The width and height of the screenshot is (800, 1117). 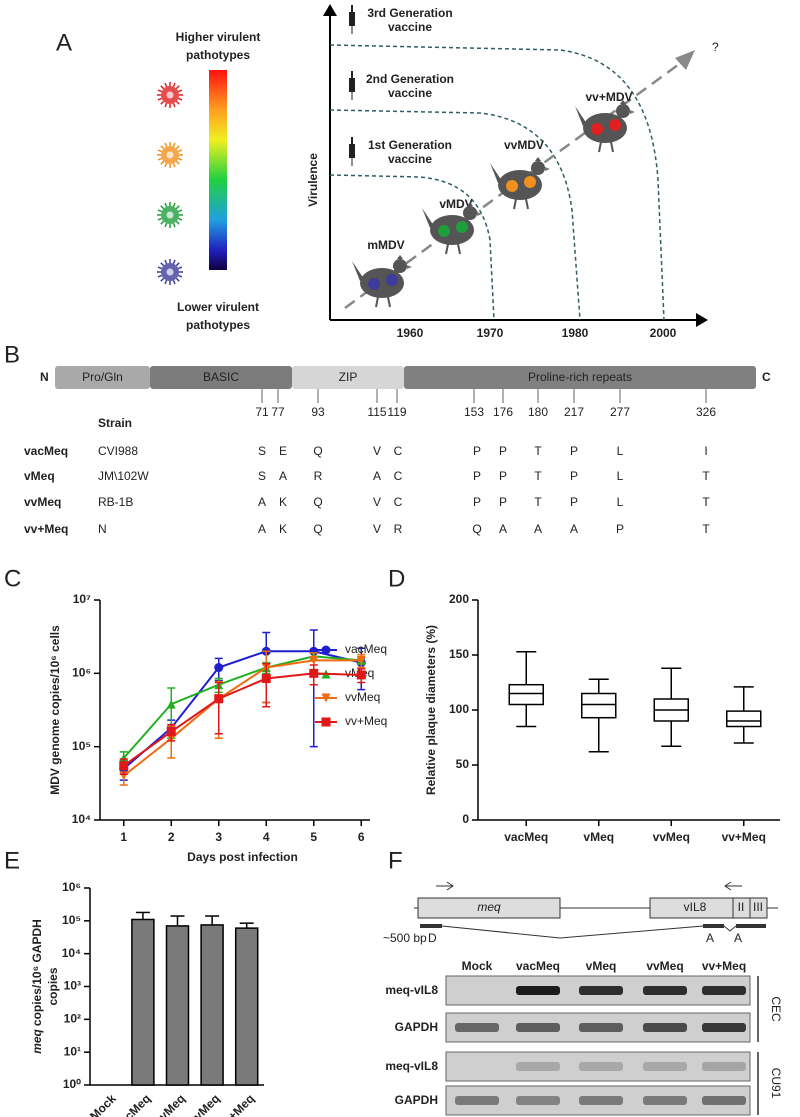 I want to click on gene-label: vIL8, so click(x=695, y=907).